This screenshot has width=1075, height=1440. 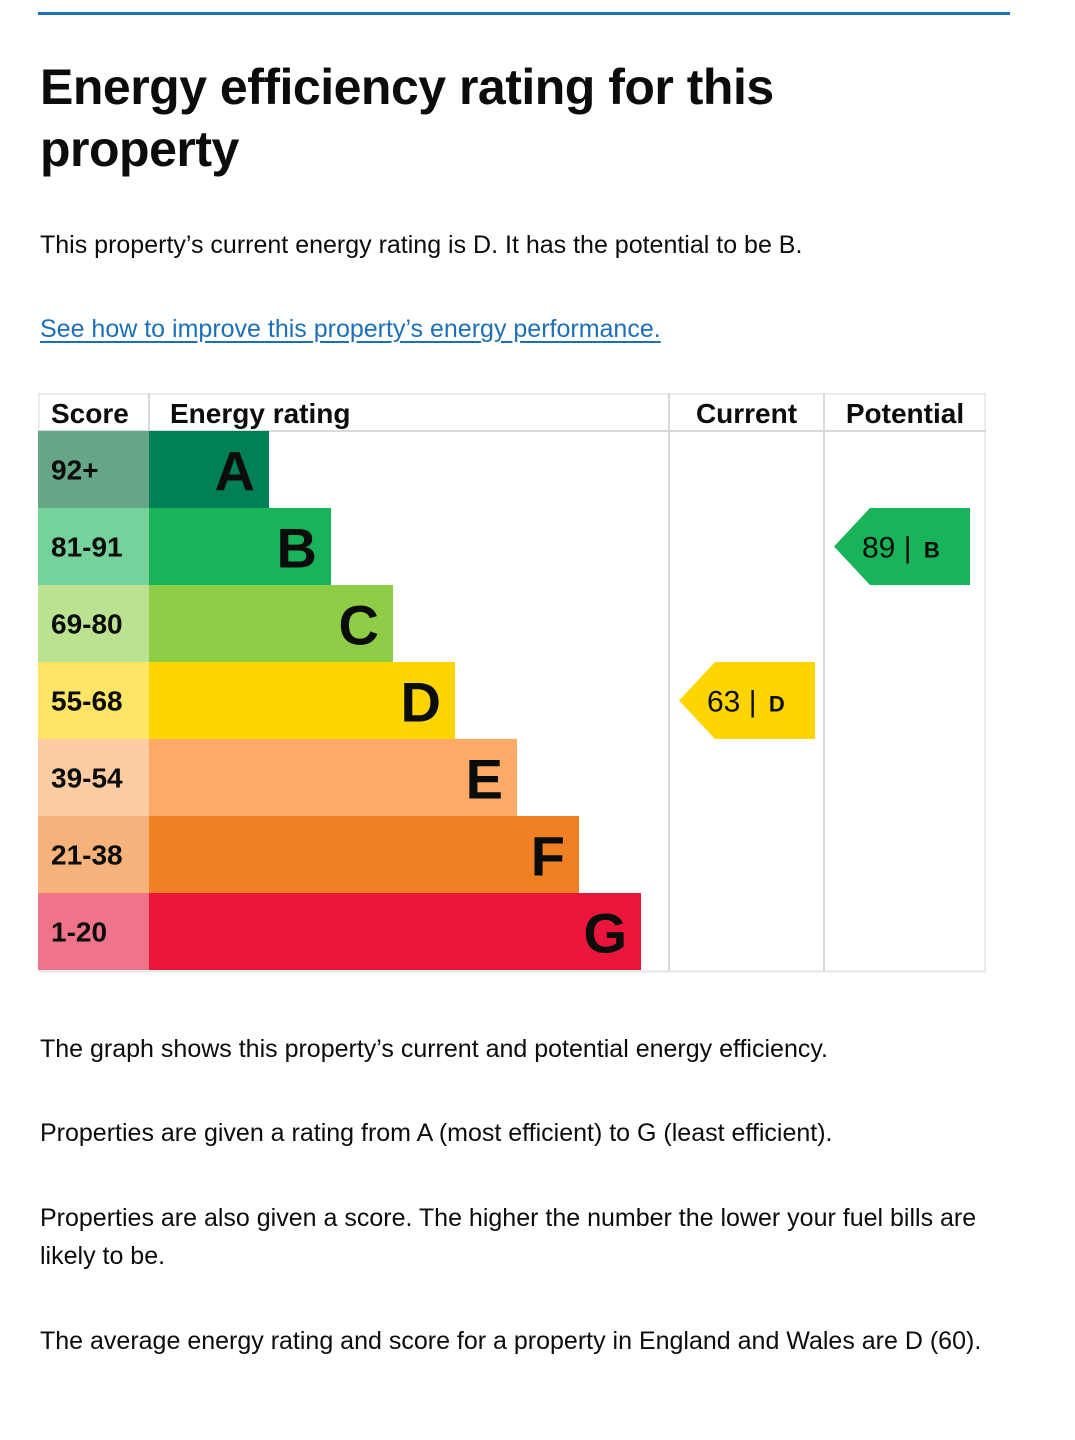 What do you see at coordinates (484, 779) in the screenshot?
I see `rating-letter-e: E` at bounding box center [484, 779].